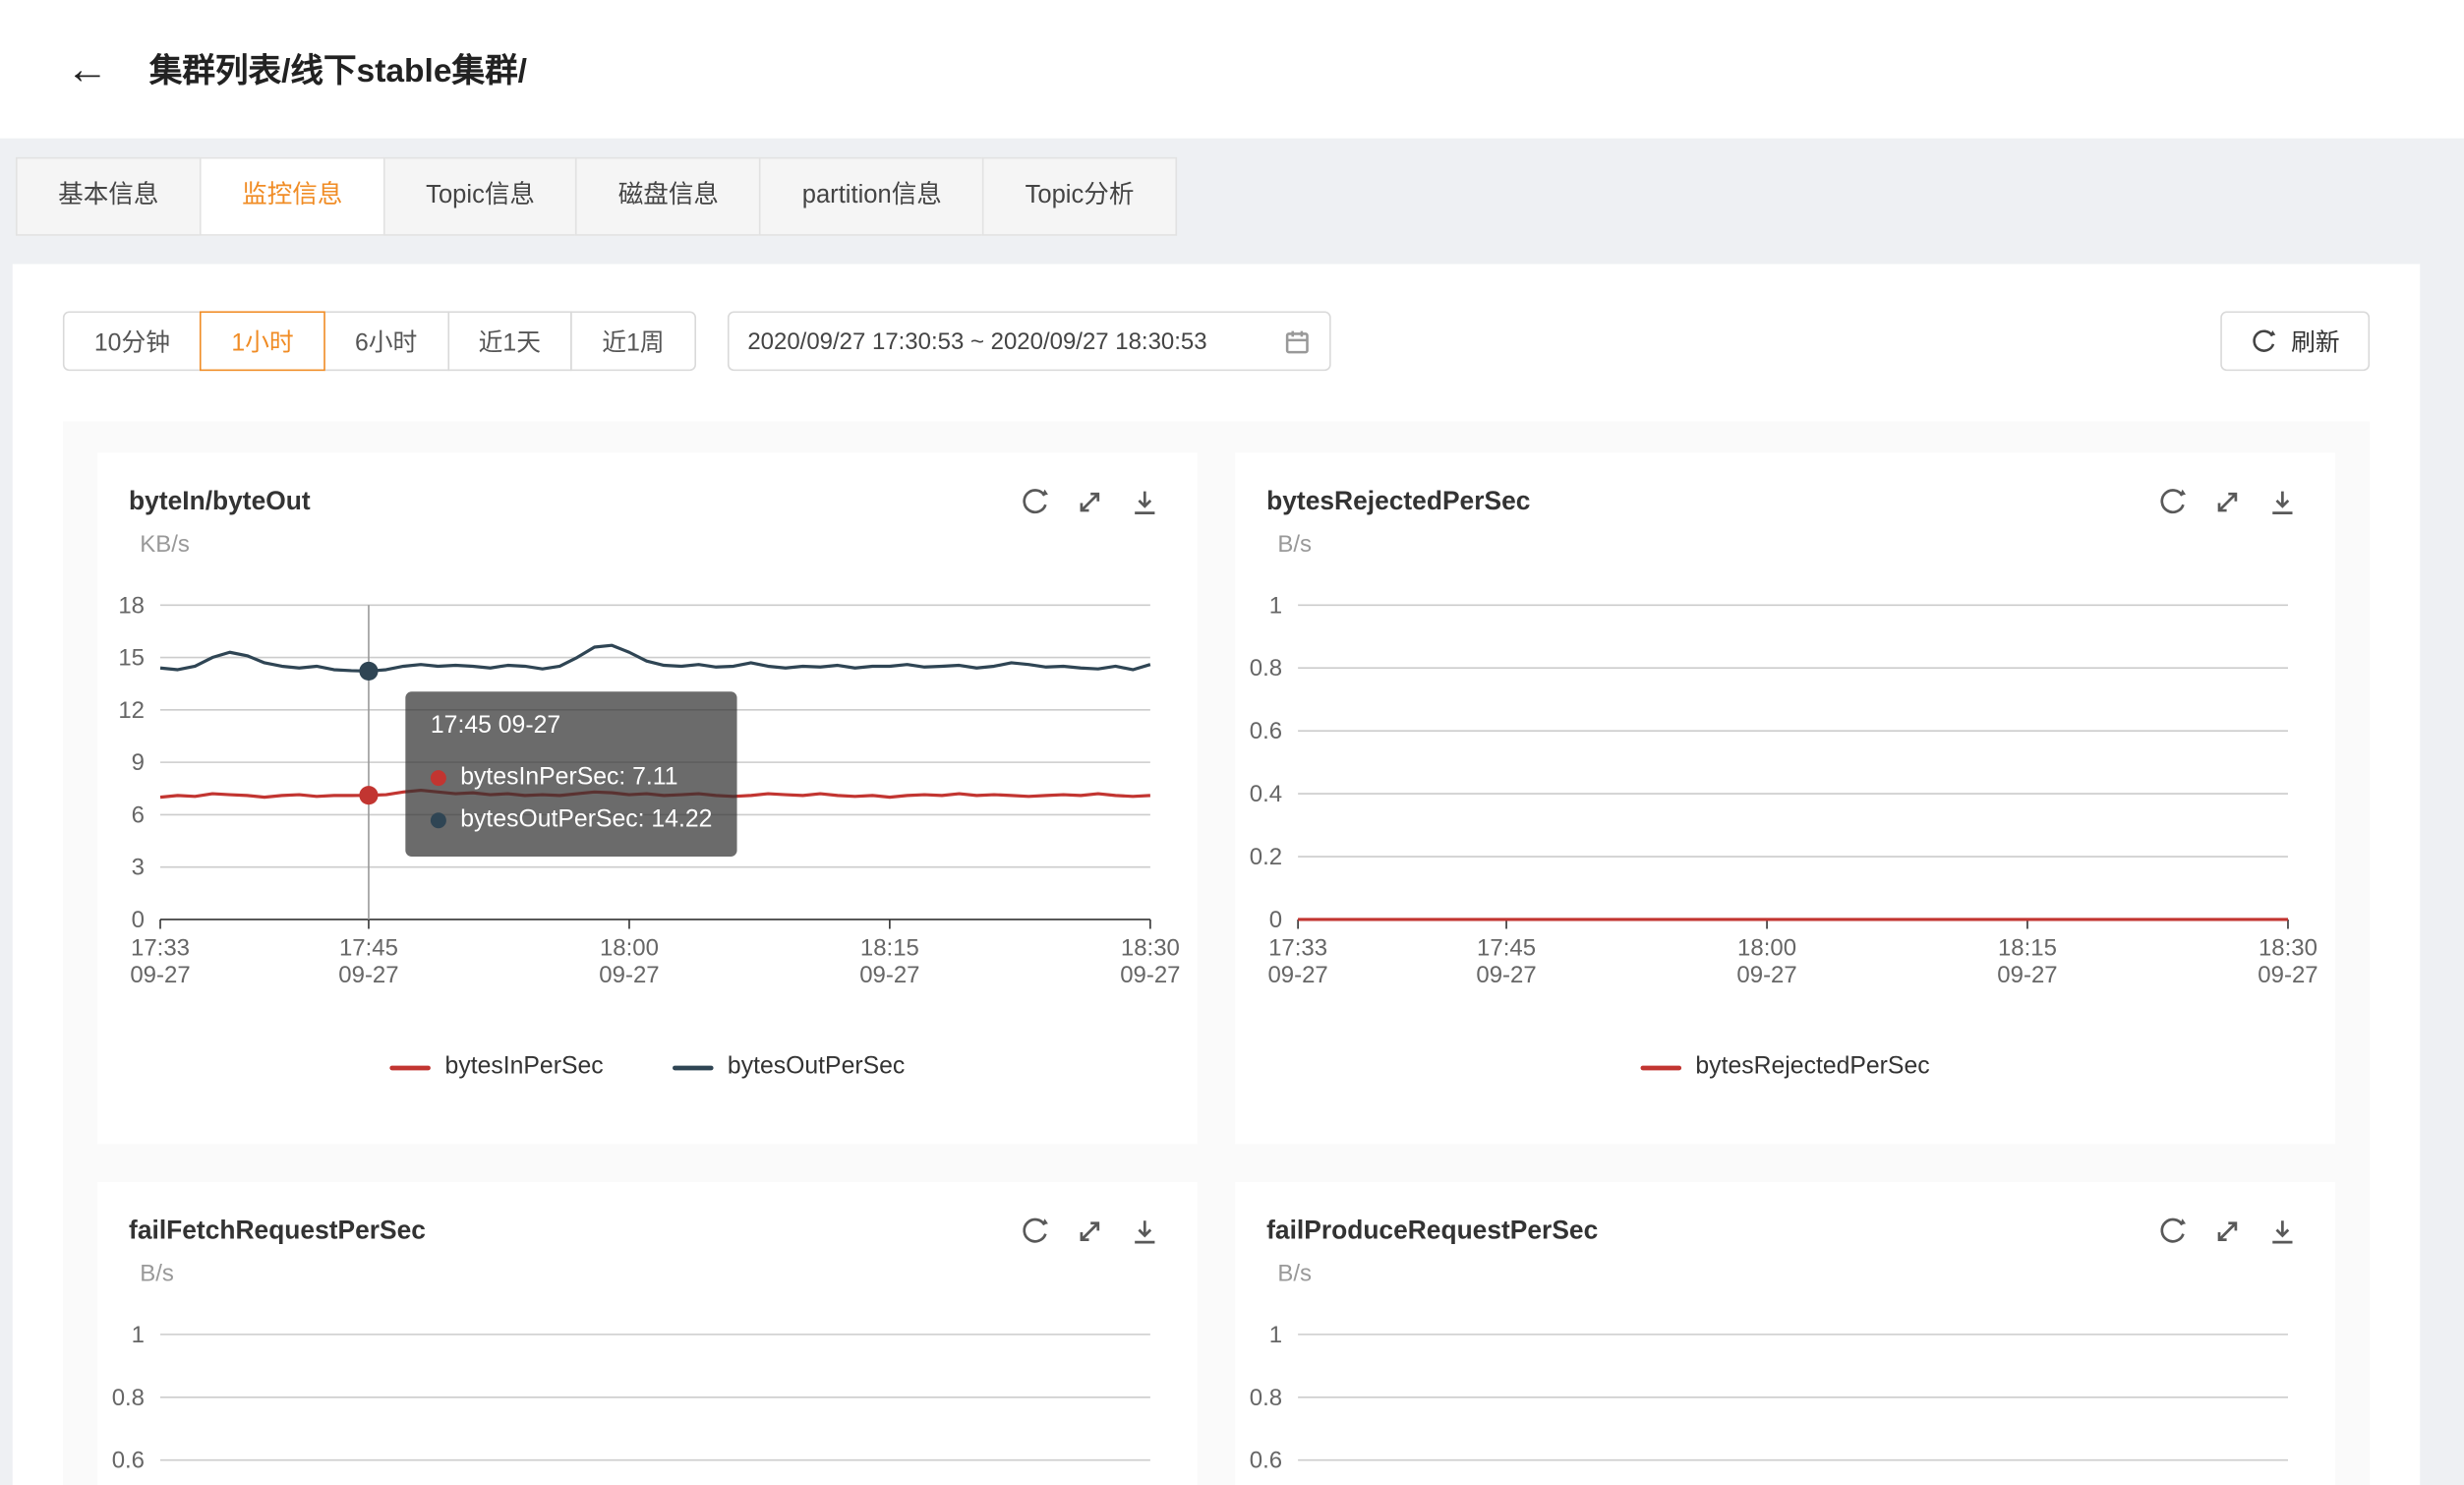 This screenshot has height=1485, width=2464. Describe the element at coordinates (132, 341) in the screenshot. I see `range-10min-button: 10分钟` at that location.